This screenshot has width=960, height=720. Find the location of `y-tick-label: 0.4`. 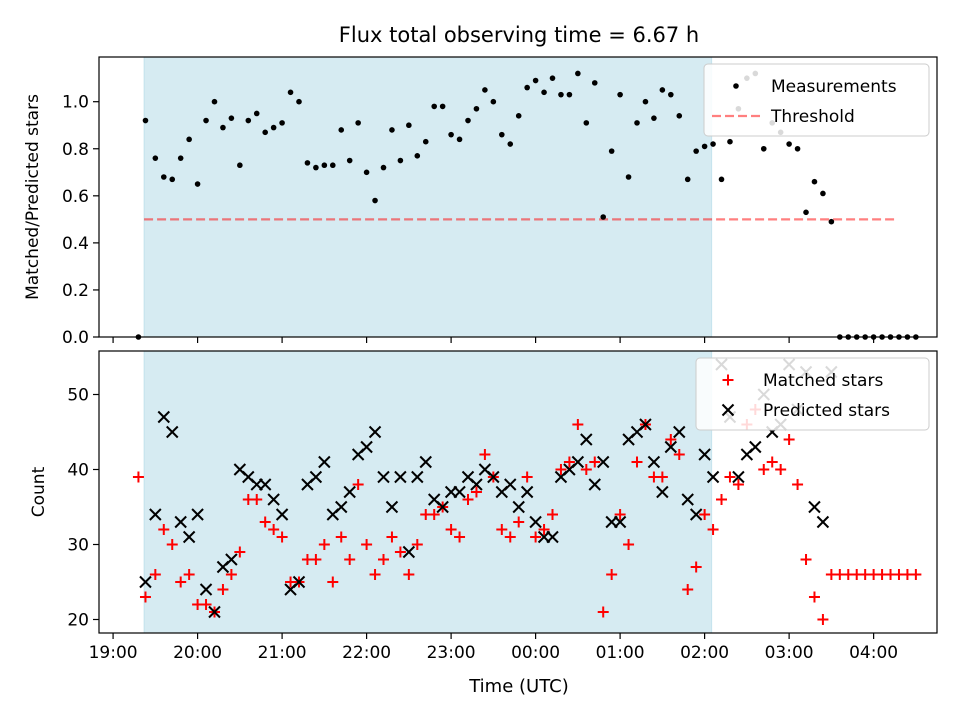

y-tick-label: 0.4 is located at coordinates (75, 244).